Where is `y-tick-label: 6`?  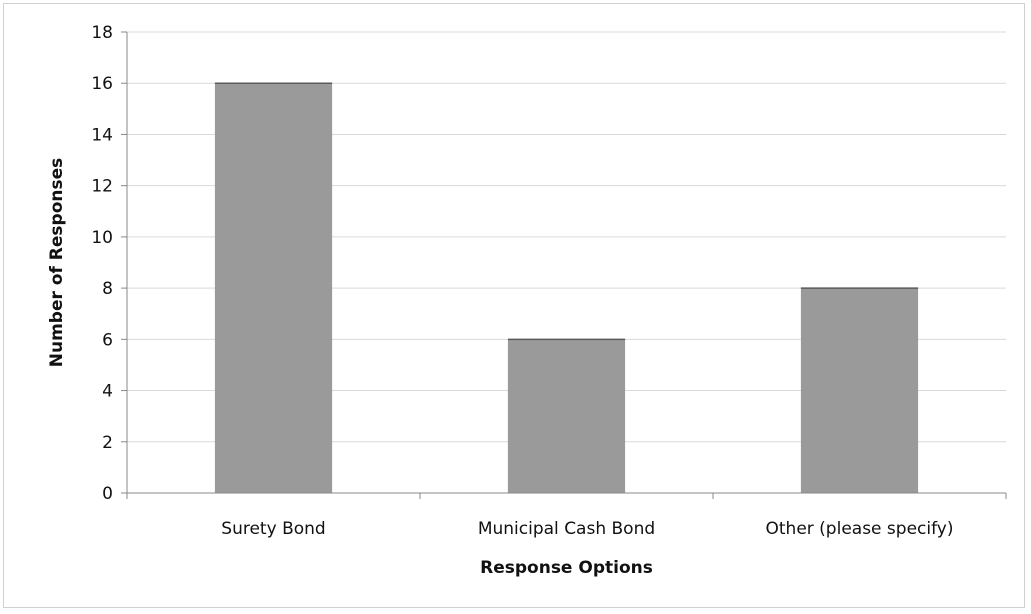 y-tick-label: 6 is located at coordinates (107, 340).